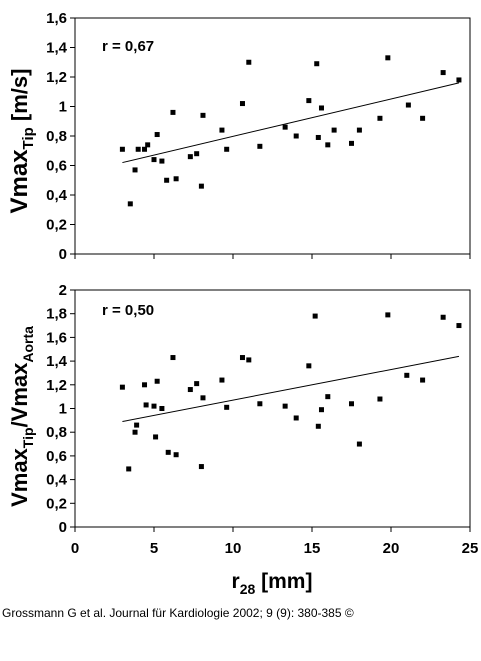  I want to click on y-tick-label: 2, so click(63, 290).